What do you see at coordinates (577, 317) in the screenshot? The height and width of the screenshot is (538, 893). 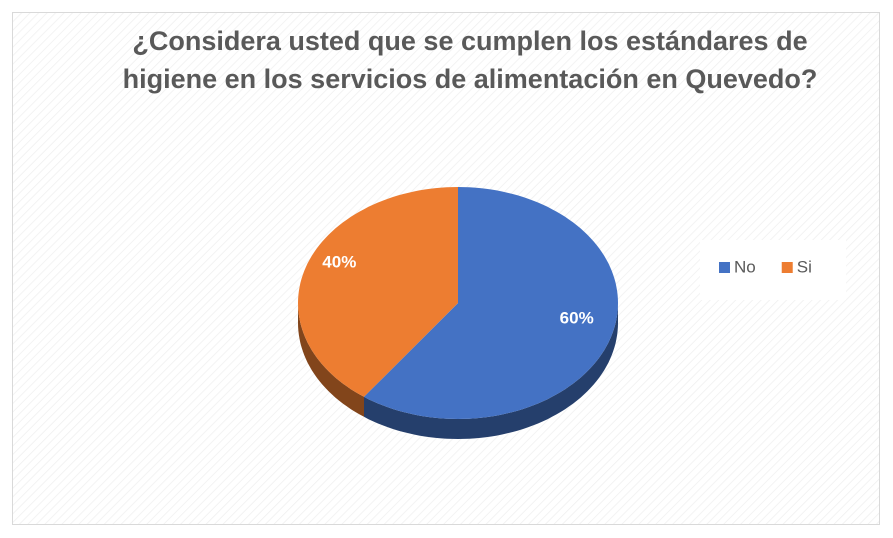 I see `data-label: 60%` at bounding box center [577, 317].